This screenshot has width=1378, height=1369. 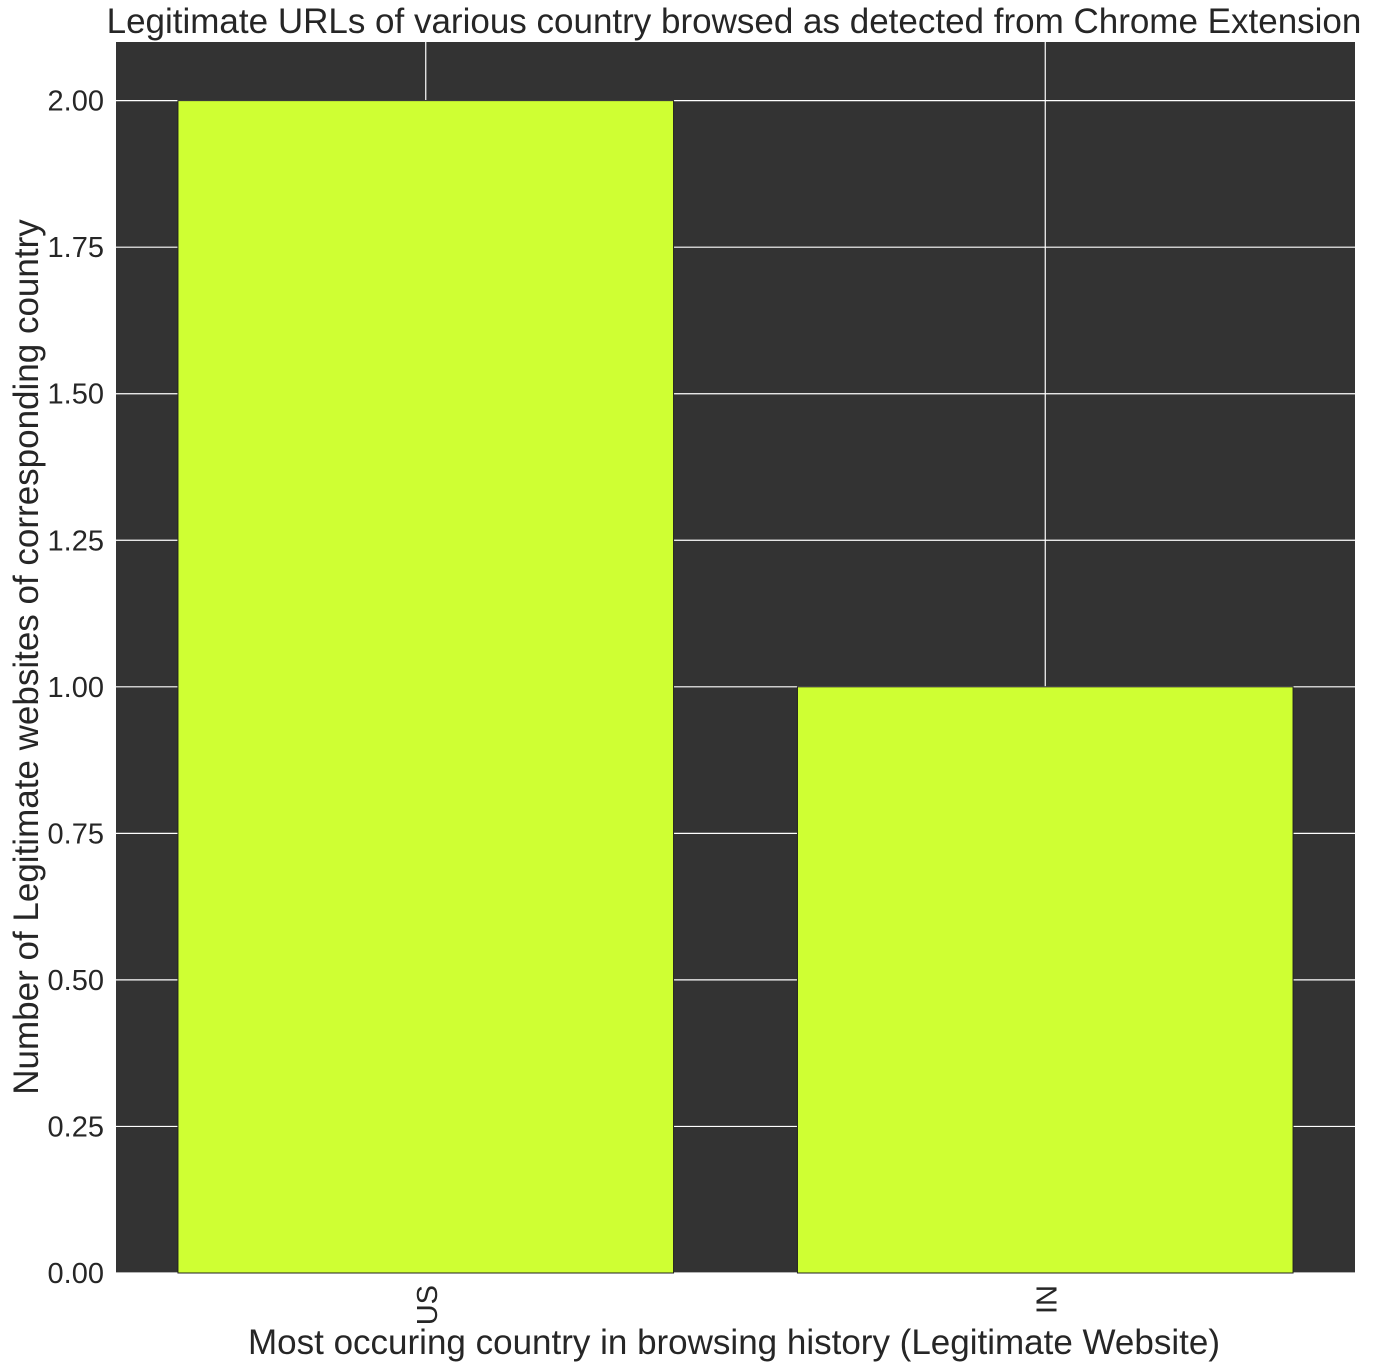 I want to click on y-tick-label: 1.25, so click(x=76, y=541).